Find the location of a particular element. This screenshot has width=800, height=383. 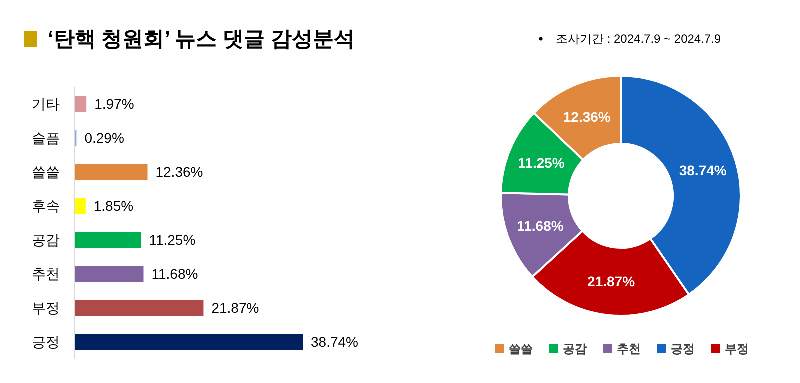

legend-label: 부정 is located at coordinates (737, 349).